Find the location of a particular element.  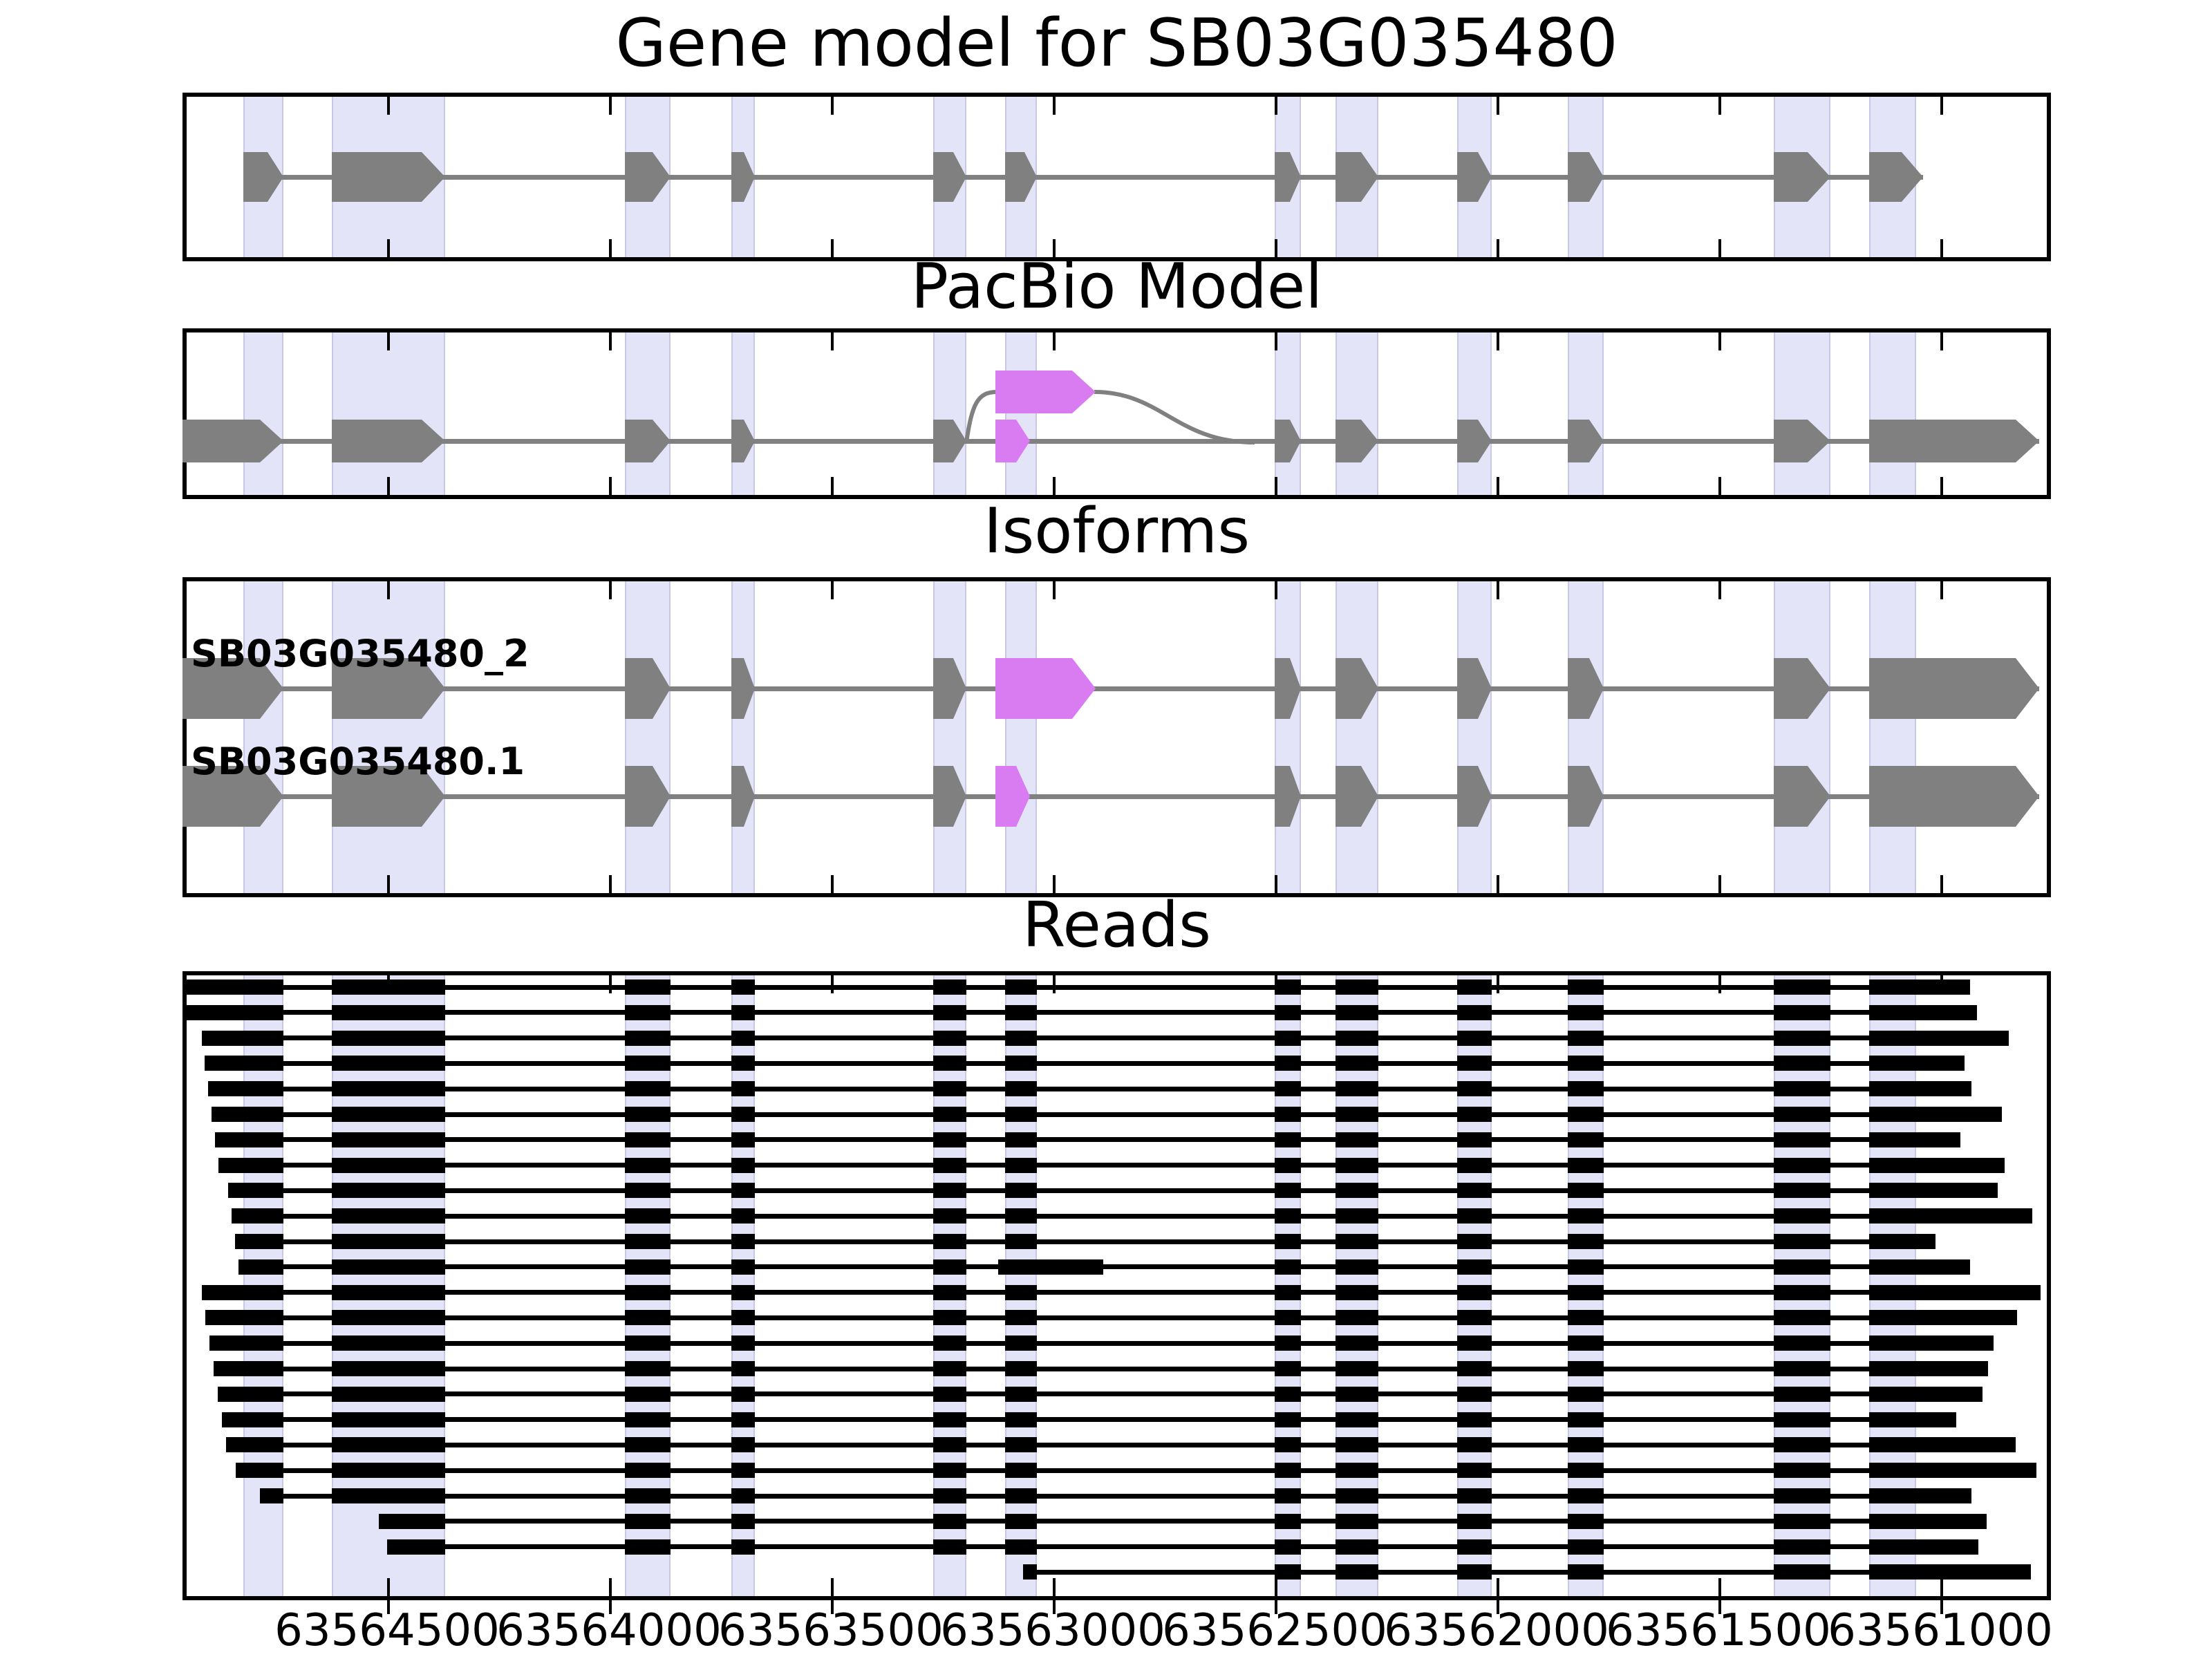

exon is located at coordinates (388, 177).